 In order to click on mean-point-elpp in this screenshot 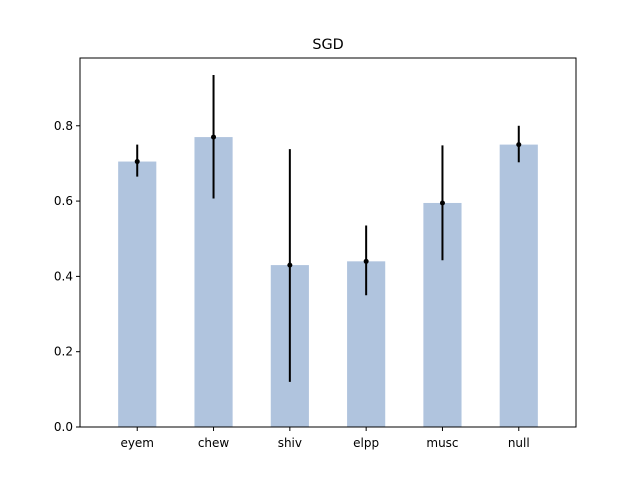, I will do `click(366, 261)`.